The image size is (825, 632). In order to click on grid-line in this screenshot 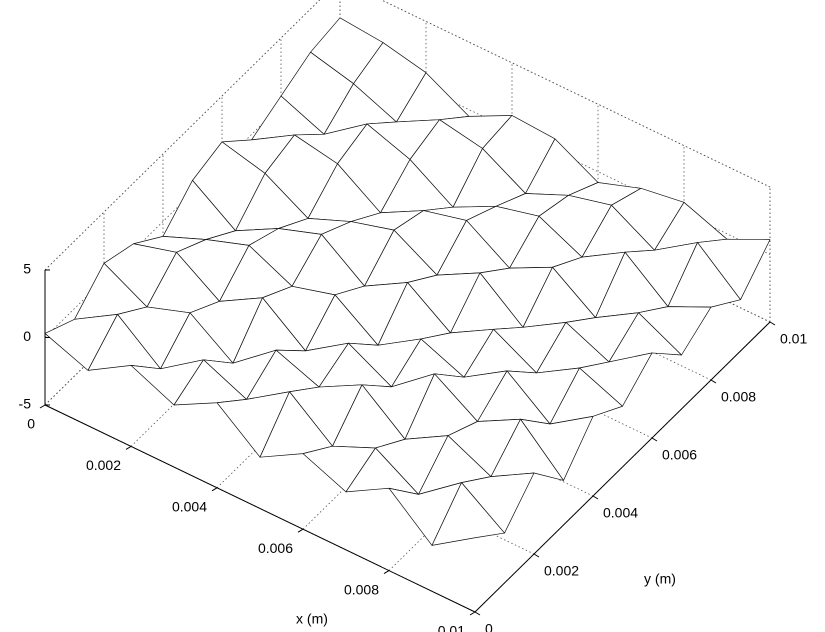, I will do `click(182, 135)`.